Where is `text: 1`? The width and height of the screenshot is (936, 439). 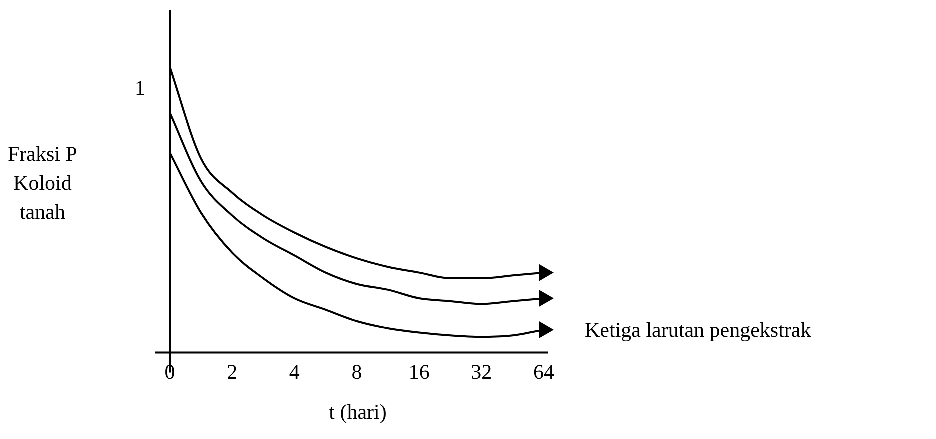 text: 1 is located at coordinates (140, 88).